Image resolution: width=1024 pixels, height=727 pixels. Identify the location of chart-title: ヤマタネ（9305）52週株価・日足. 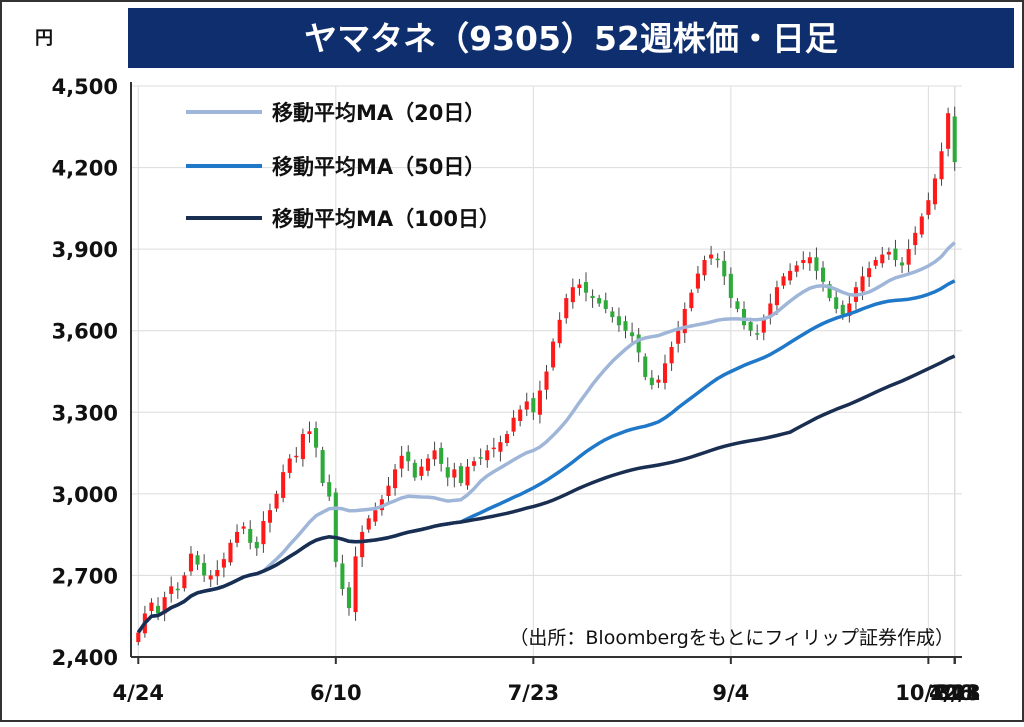
(571, 38).